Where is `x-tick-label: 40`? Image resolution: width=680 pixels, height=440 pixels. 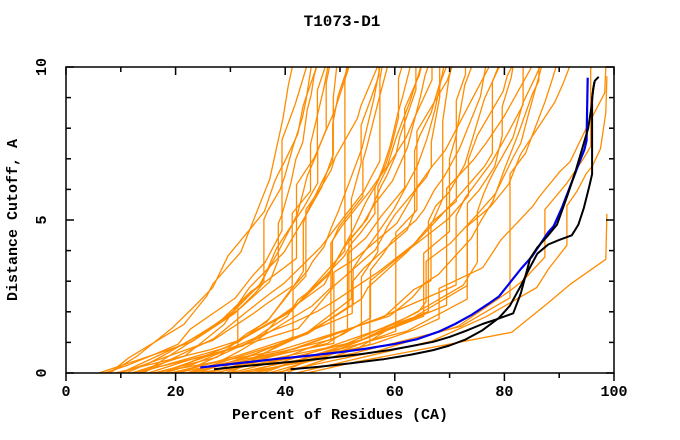 x-tick-label: 40 is located at coordinates (285, 392).